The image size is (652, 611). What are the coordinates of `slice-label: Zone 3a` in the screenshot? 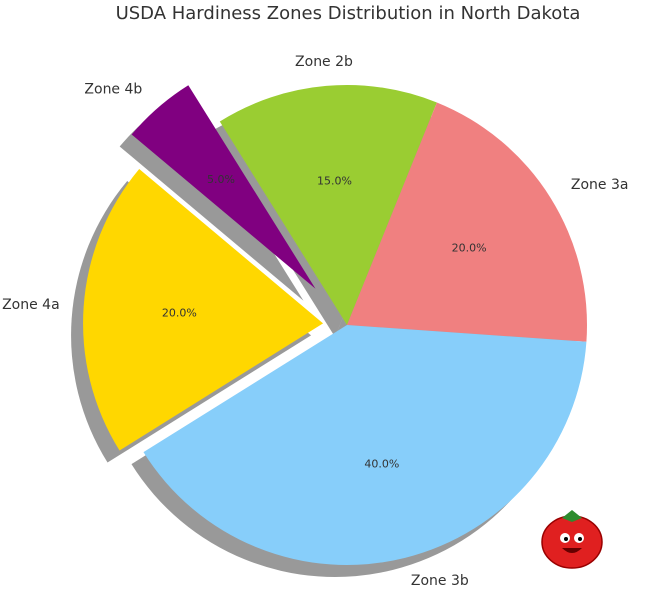 It's located at (600, 185).